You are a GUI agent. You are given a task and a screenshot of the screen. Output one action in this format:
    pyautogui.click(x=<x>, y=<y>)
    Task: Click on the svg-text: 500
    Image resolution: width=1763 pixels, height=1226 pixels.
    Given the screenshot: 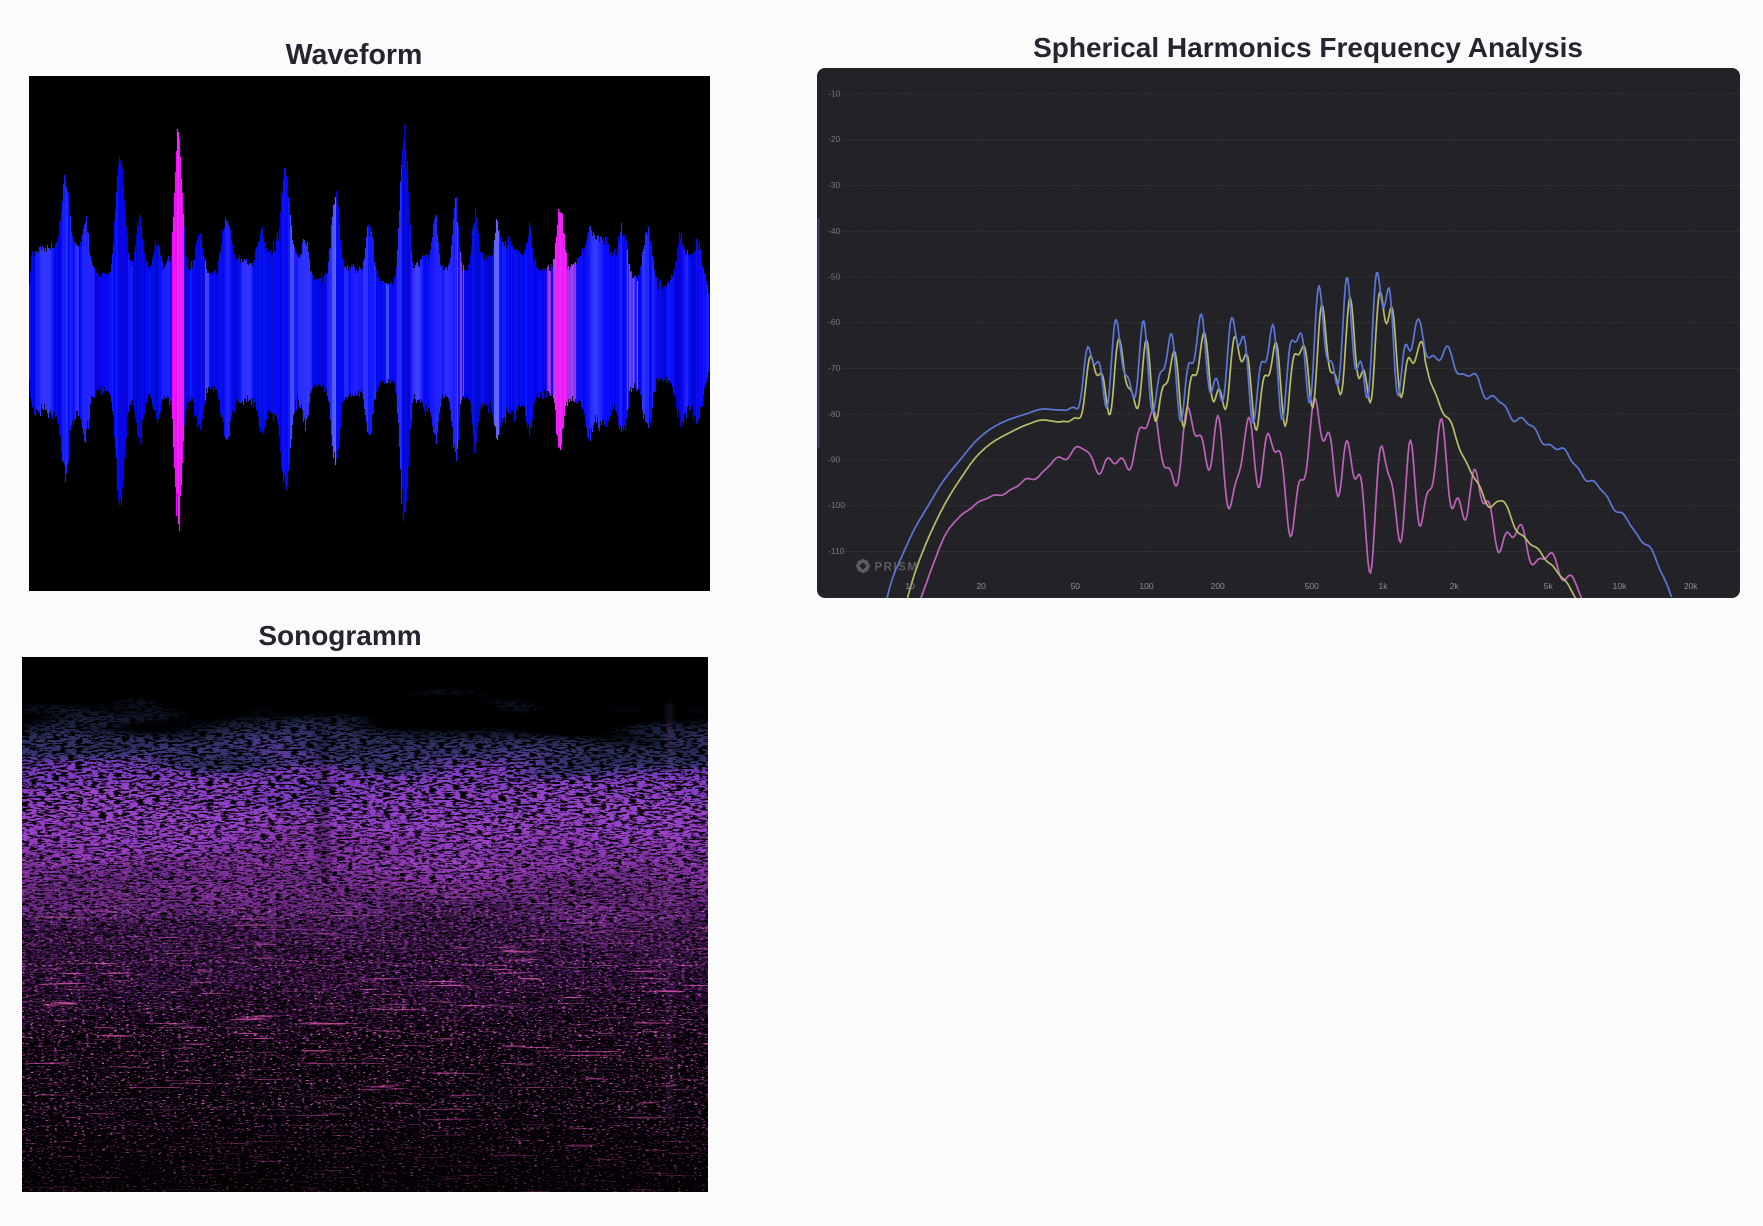 What is the action you would take?
    pyautogui.click(x=1312, y=586)
    